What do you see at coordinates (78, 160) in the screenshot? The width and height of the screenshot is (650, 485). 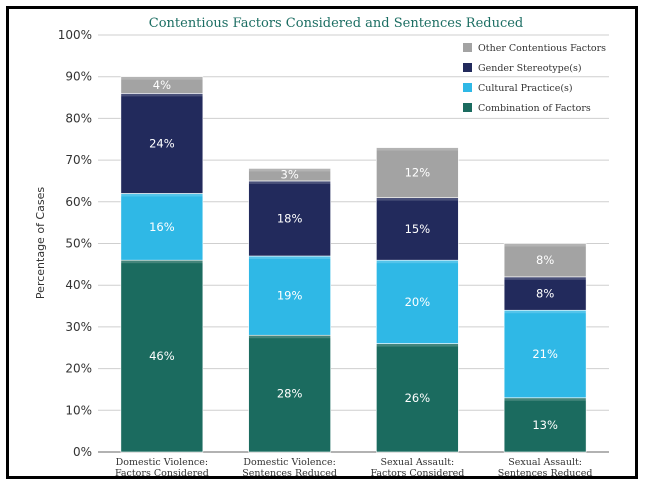 I see `y-tick-label: 70%` at bounding box center [78, 160].